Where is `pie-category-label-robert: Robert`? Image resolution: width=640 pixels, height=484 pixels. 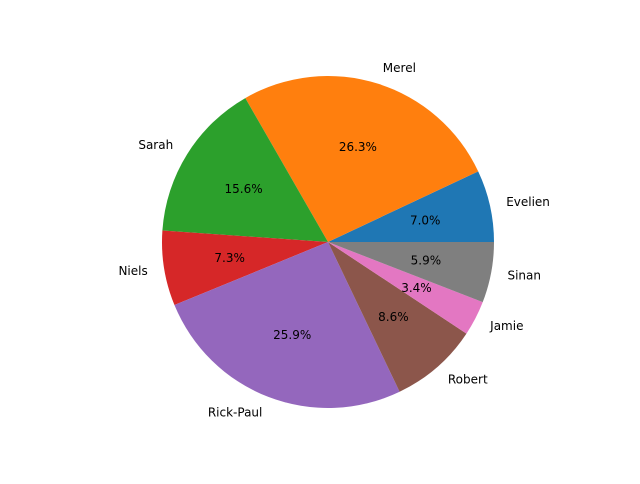 pie-category-label-robert: Robert is located at coordinates (468, 380).